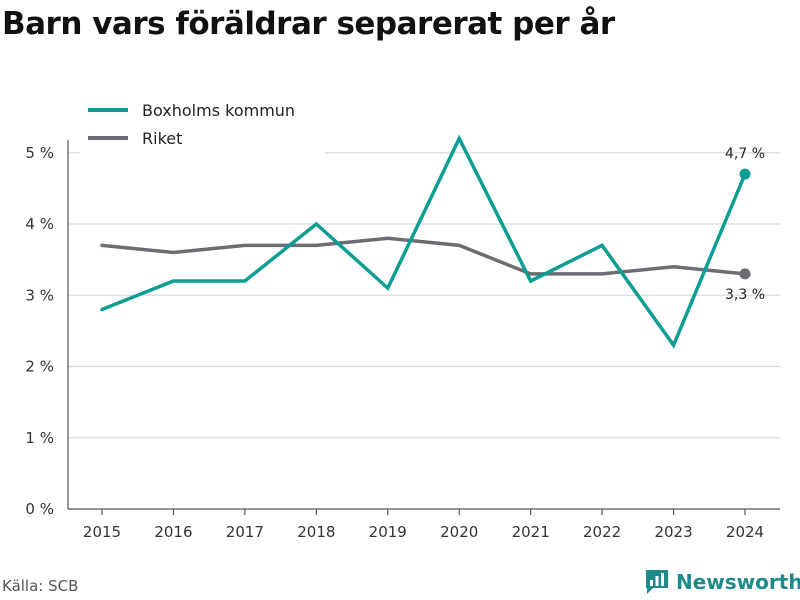 This screenshot has width=800, height=600. Describe the element at coordinates (745, 224) in the screenshot. I see `data-labels: 3,3 % 4,7 %` at that location.